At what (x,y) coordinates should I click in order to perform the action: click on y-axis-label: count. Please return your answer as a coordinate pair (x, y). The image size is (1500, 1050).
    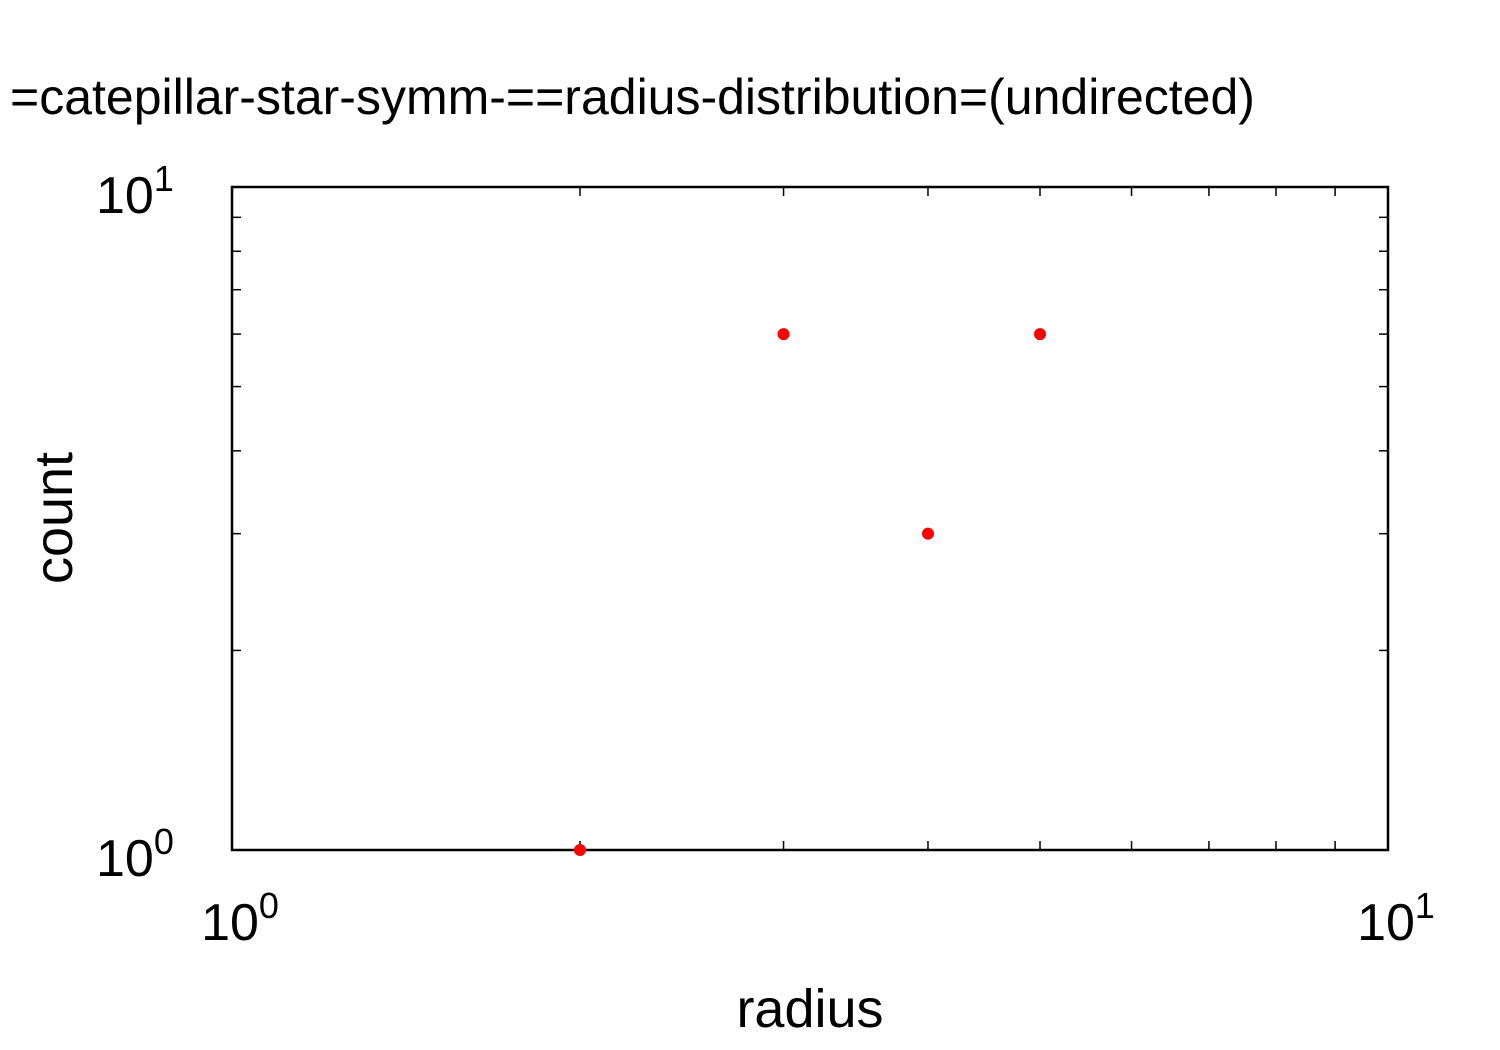
    Looking at the image, I should click on (54, 518).